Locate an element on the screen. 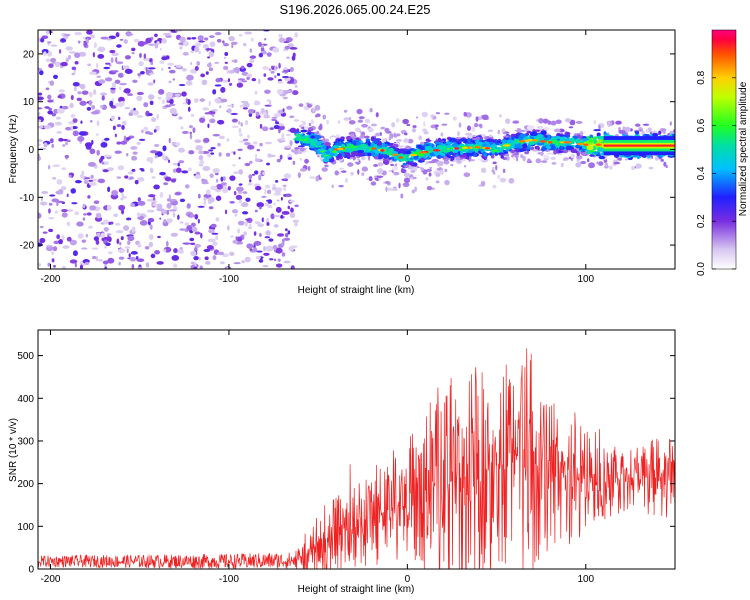  colorbar-tick-label: 0.8 is located at coordinates (701, 77).